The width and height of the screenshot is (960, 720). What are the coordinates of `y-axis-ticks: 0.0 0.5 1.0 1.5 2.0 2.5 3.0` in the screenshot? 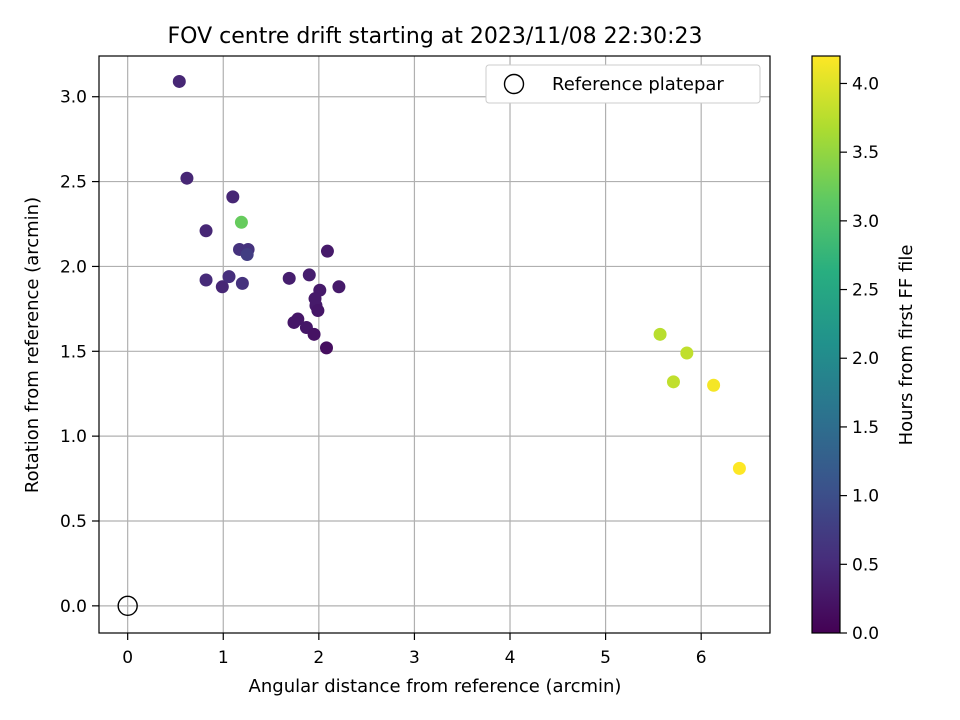 It's located at (79, 352).